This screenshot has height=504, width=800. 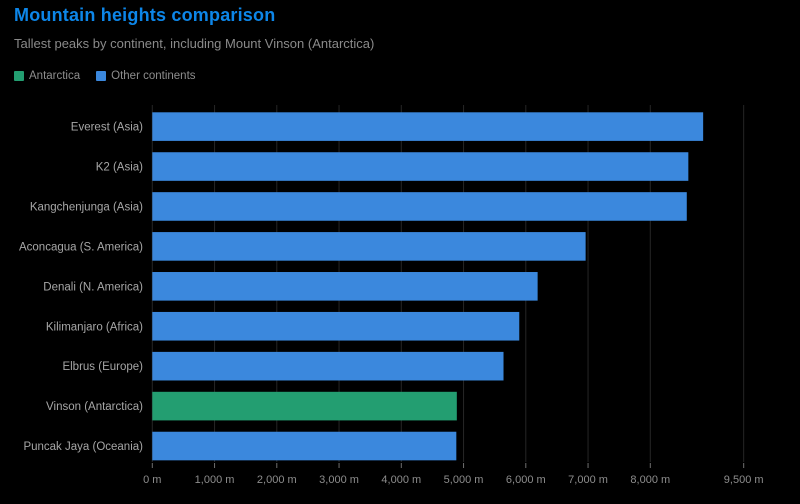 What do you see at coordinates (464, 480) in the screenshot?
I see `x-tick-label-5000: 5,000 m` at bounding box center [464, 480].